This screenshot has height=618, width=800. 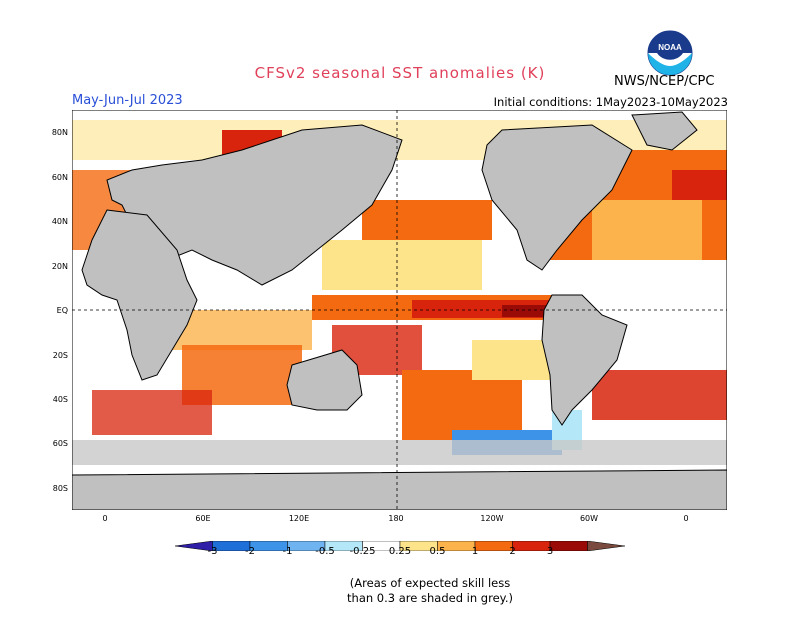 What do you see at coordinates (664, 131) in the screenshot?
I see `greenland` at bounding box center [664, 131].